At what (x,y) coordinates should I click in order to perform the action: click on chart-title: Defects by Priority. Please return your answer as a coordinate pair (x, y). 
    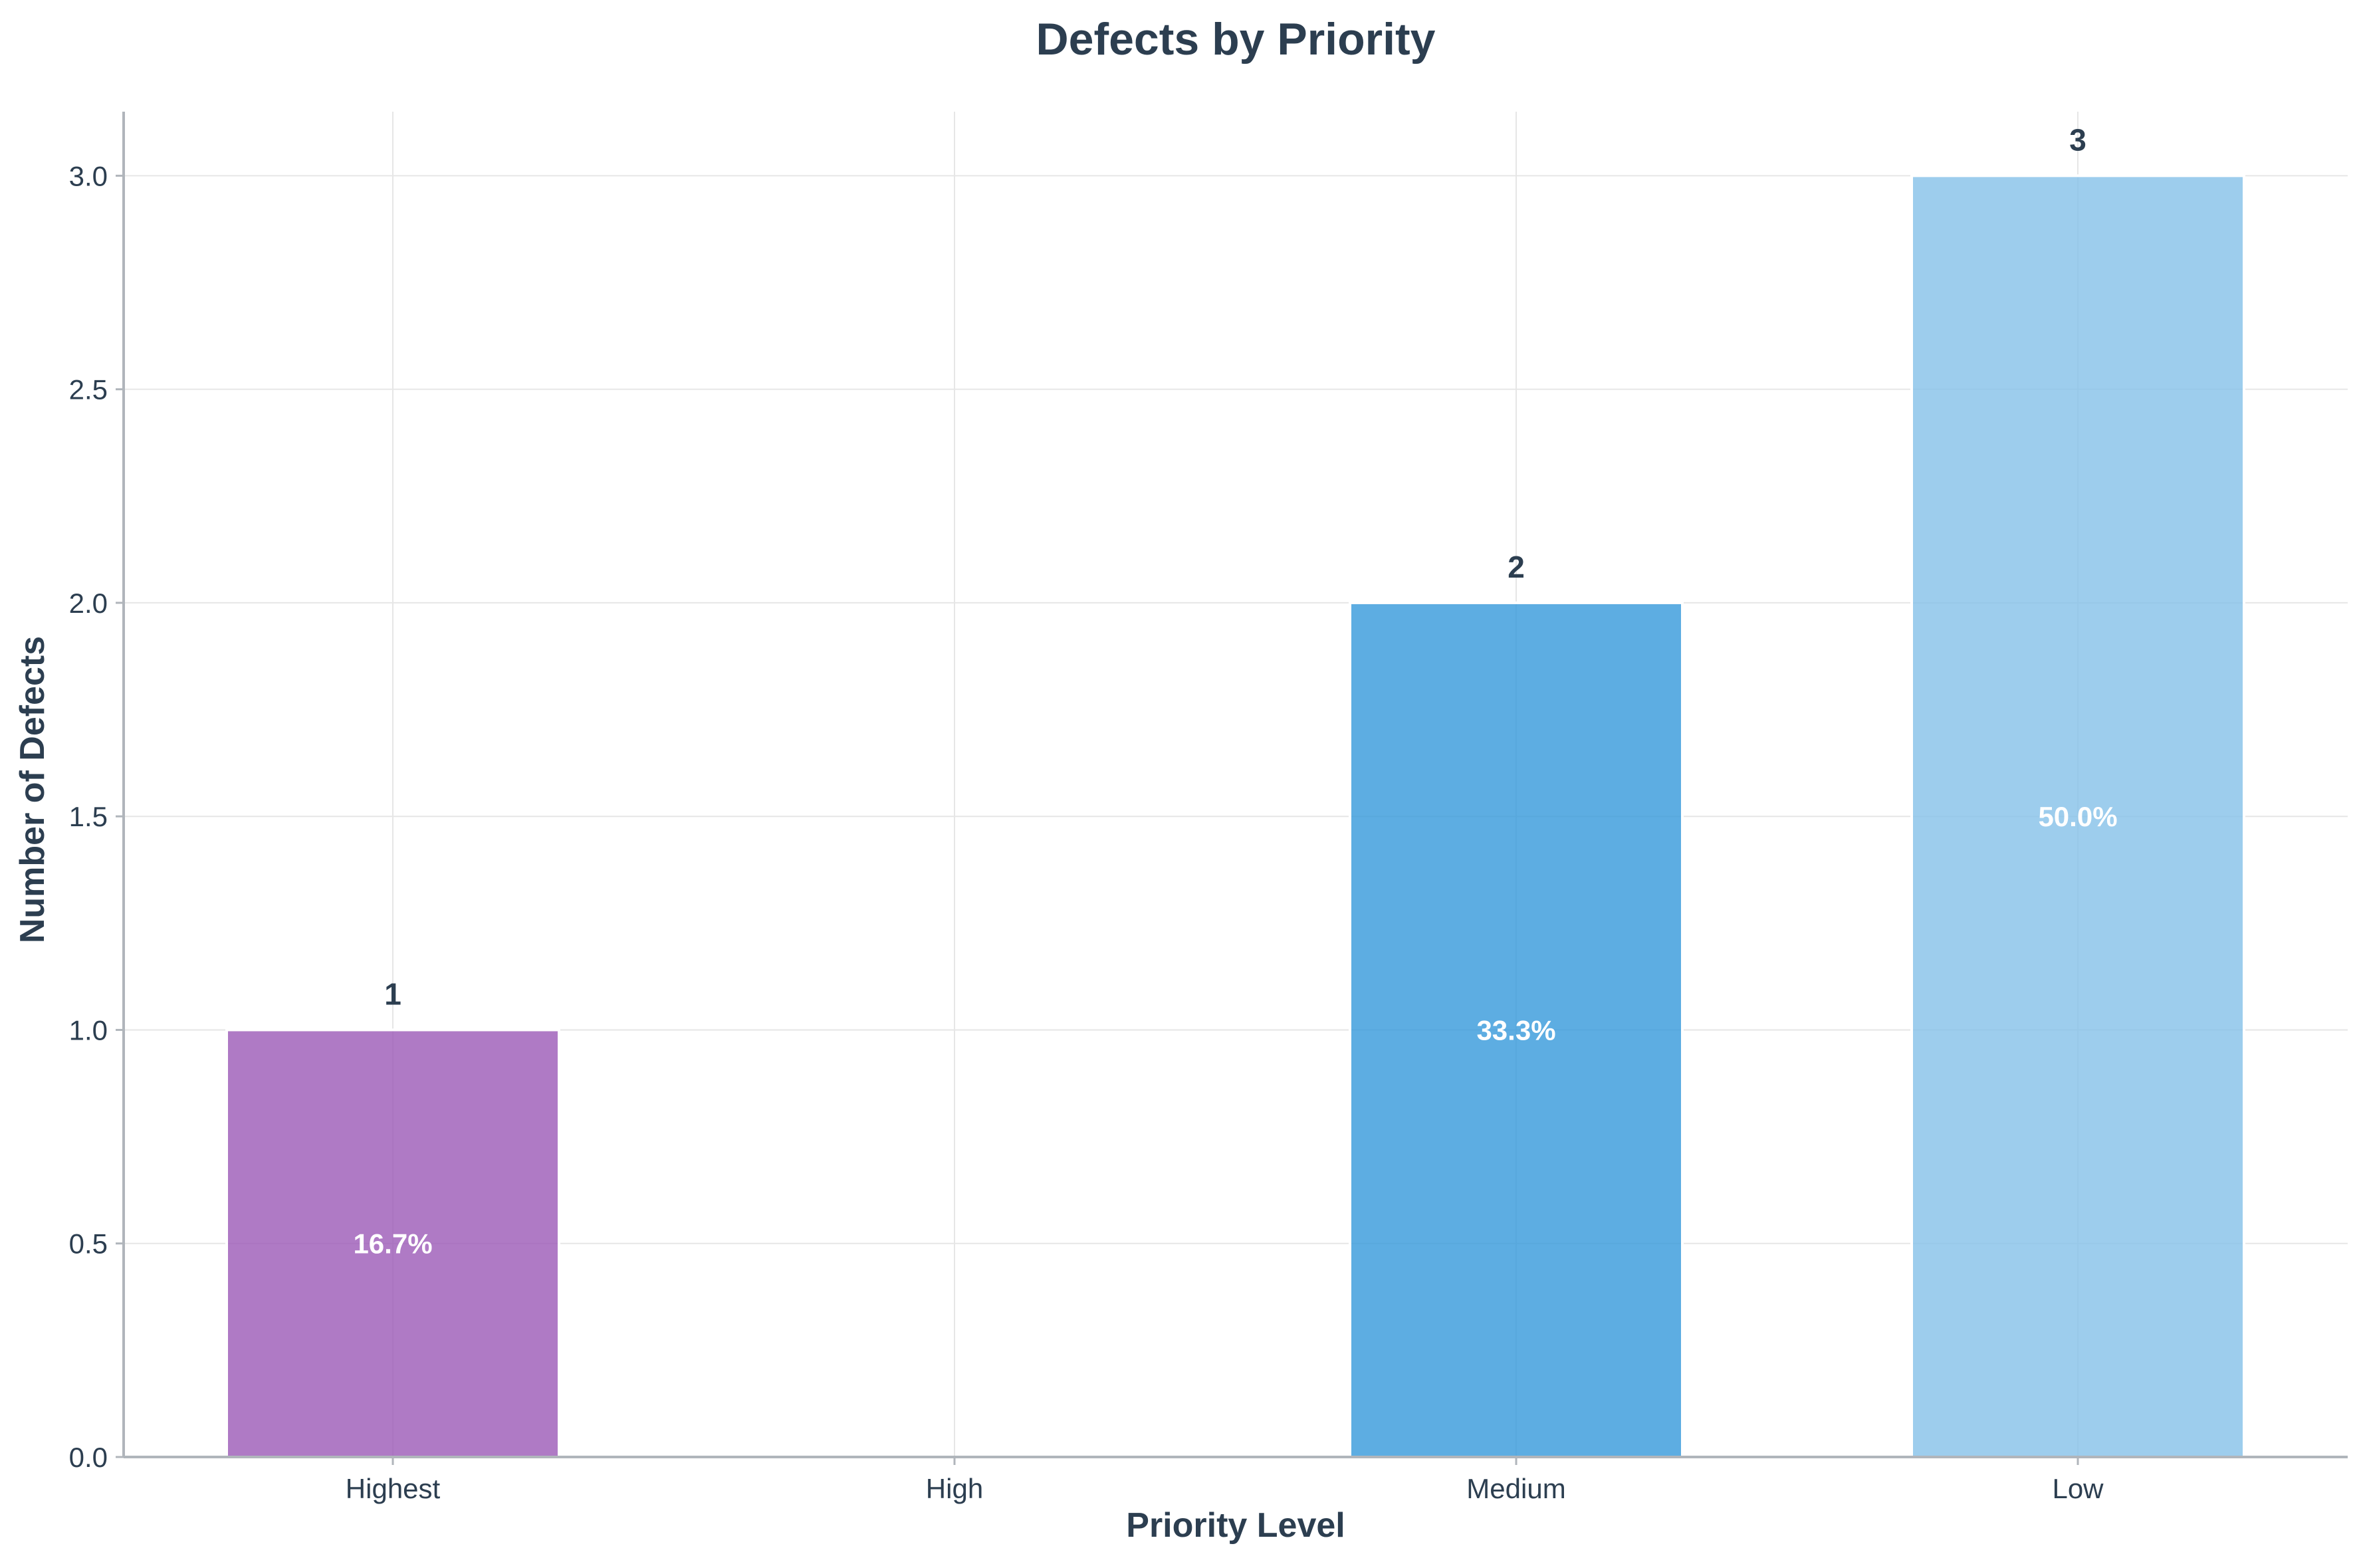
    Looking at the image, I should click on (1236, 39).